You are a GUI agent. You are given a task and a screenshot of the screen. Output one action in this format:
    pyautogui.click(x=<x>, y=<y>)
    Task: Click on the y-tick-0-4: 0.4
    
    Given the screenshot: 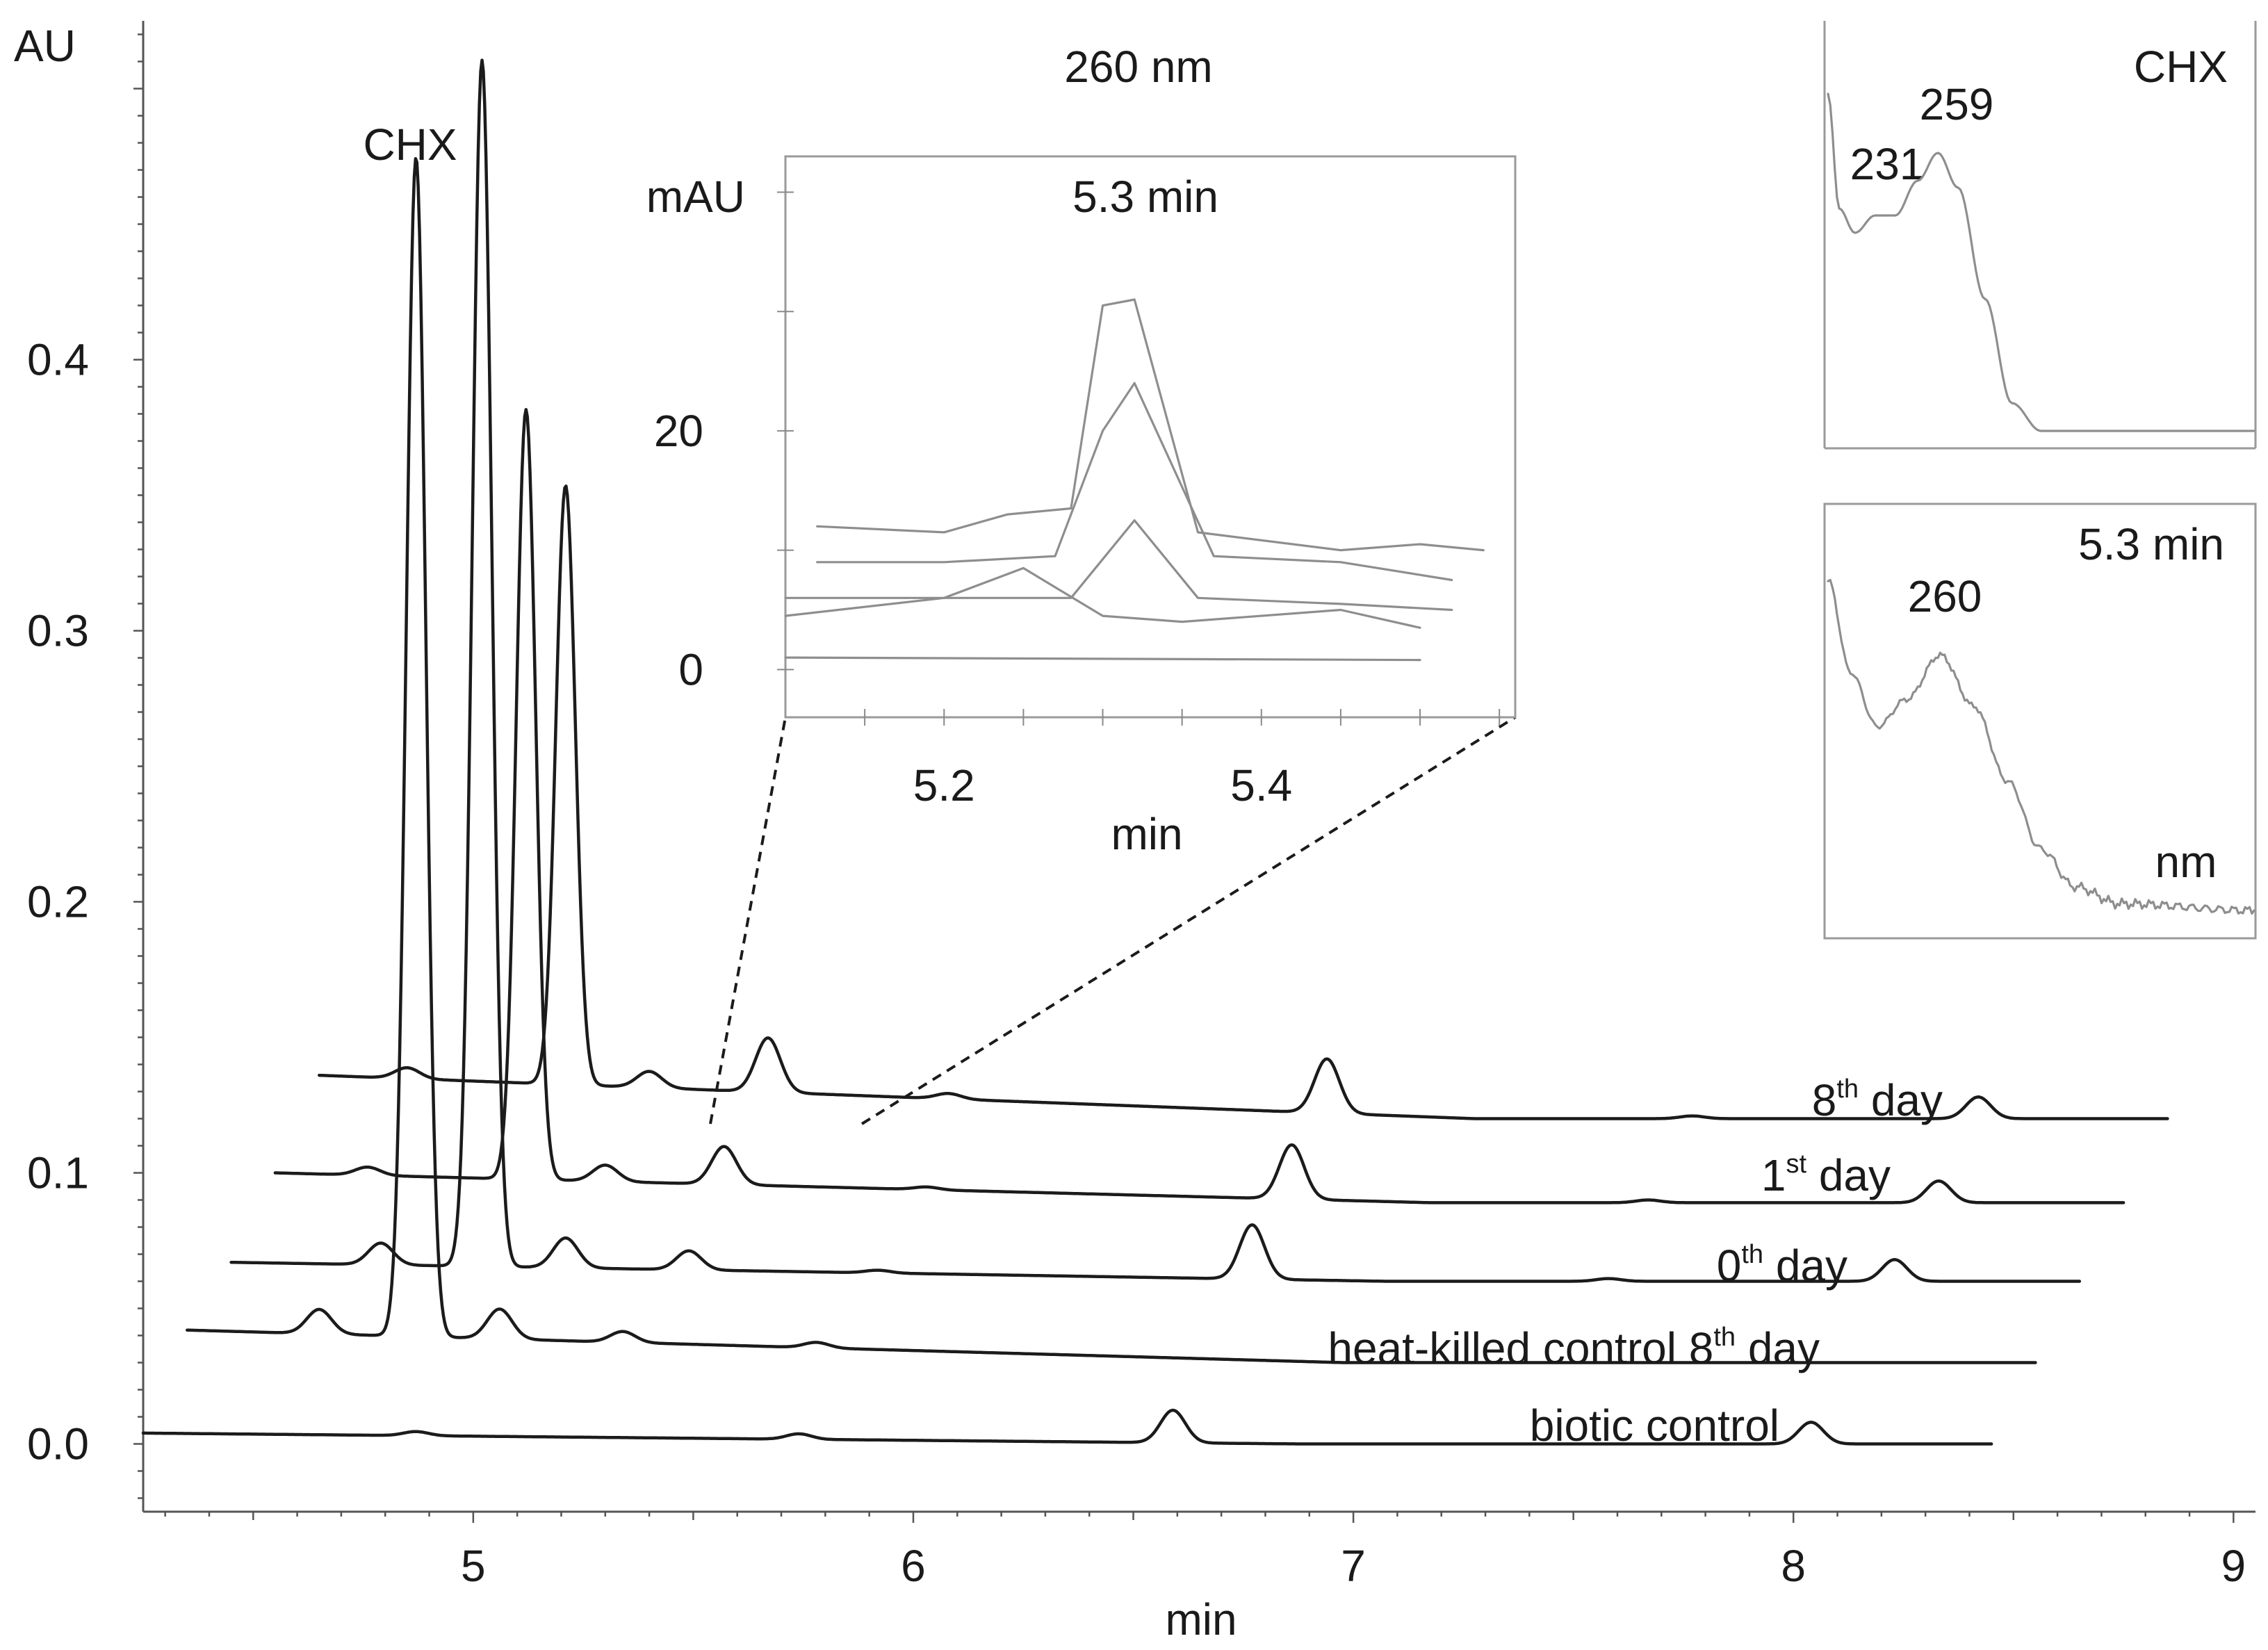 What is the action you would take?
    pyautogui.click(x=58, y=360)
    